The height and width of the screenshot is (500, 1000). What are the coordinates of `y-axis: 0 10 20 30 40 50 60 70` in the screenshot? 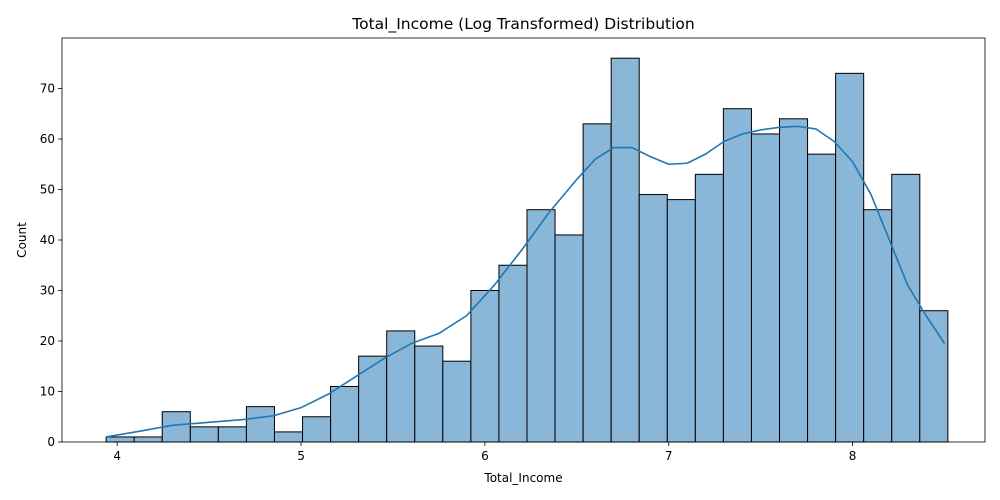 It's located at (51, 265).